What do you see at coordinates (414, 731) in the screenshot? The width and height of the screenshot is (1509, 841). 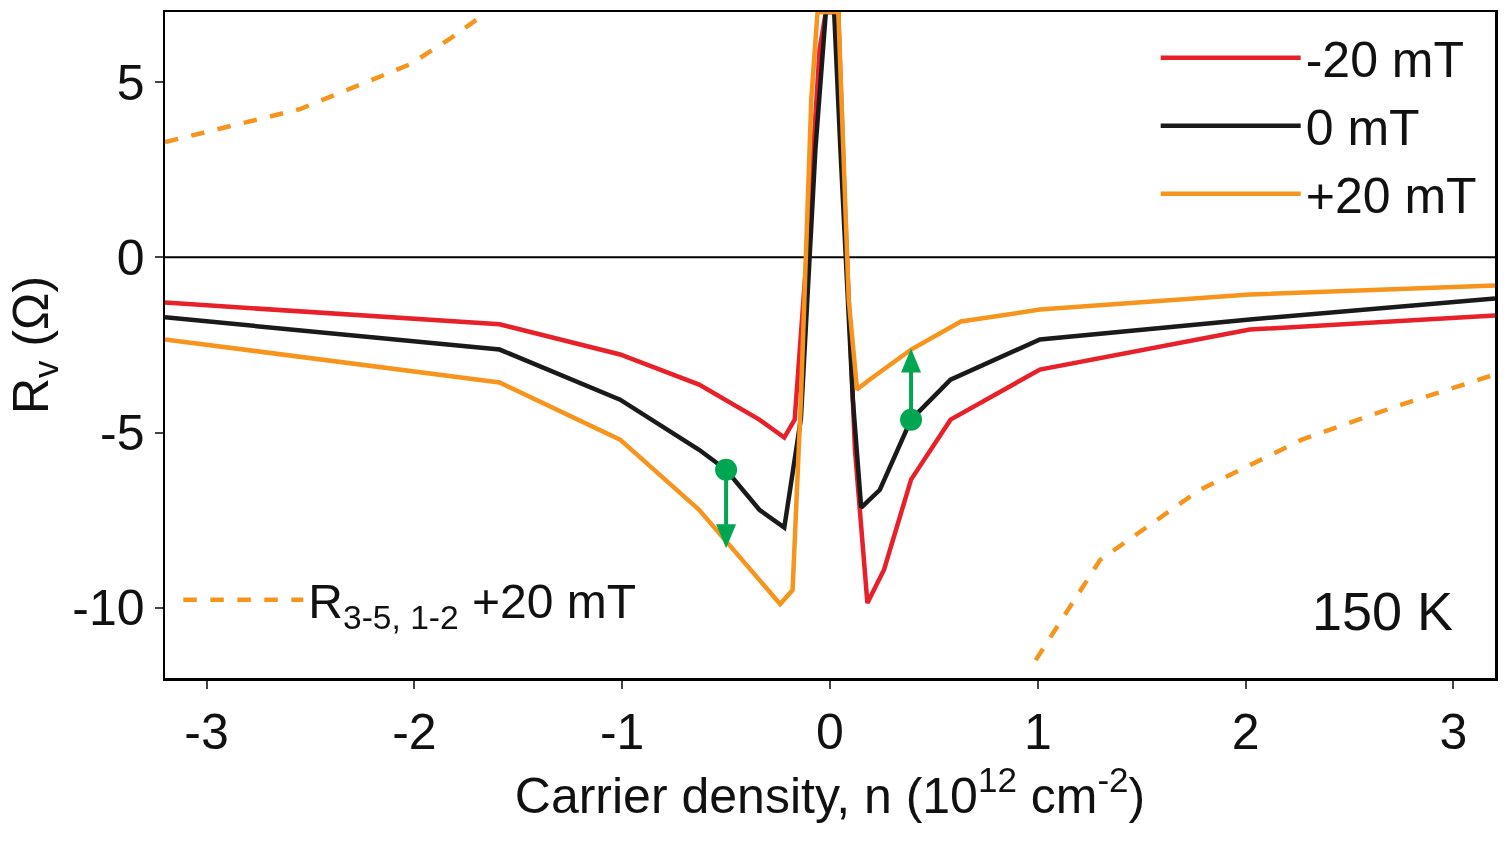 I see `x-tick-label: -2` at bounding box center [414, 731].